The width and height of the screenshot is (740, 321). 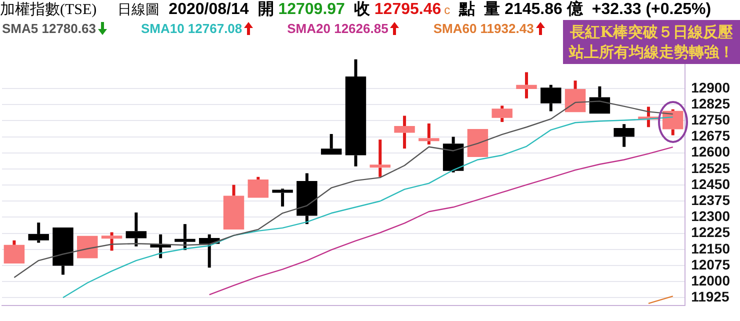 I want to click on y-tick-label: 12900, so click(x=710, y=87).